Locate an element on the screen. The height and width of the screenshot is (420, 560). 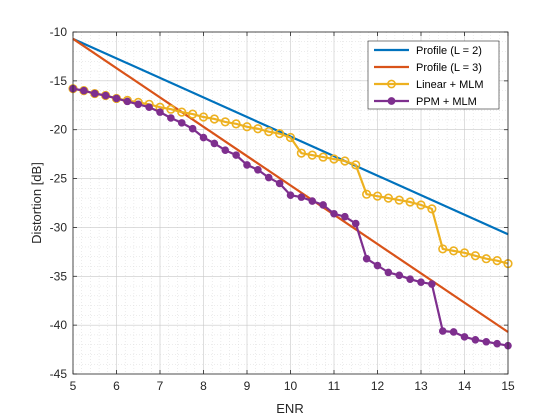
x-tick-label: 14 is located at coordinates (465, 386).